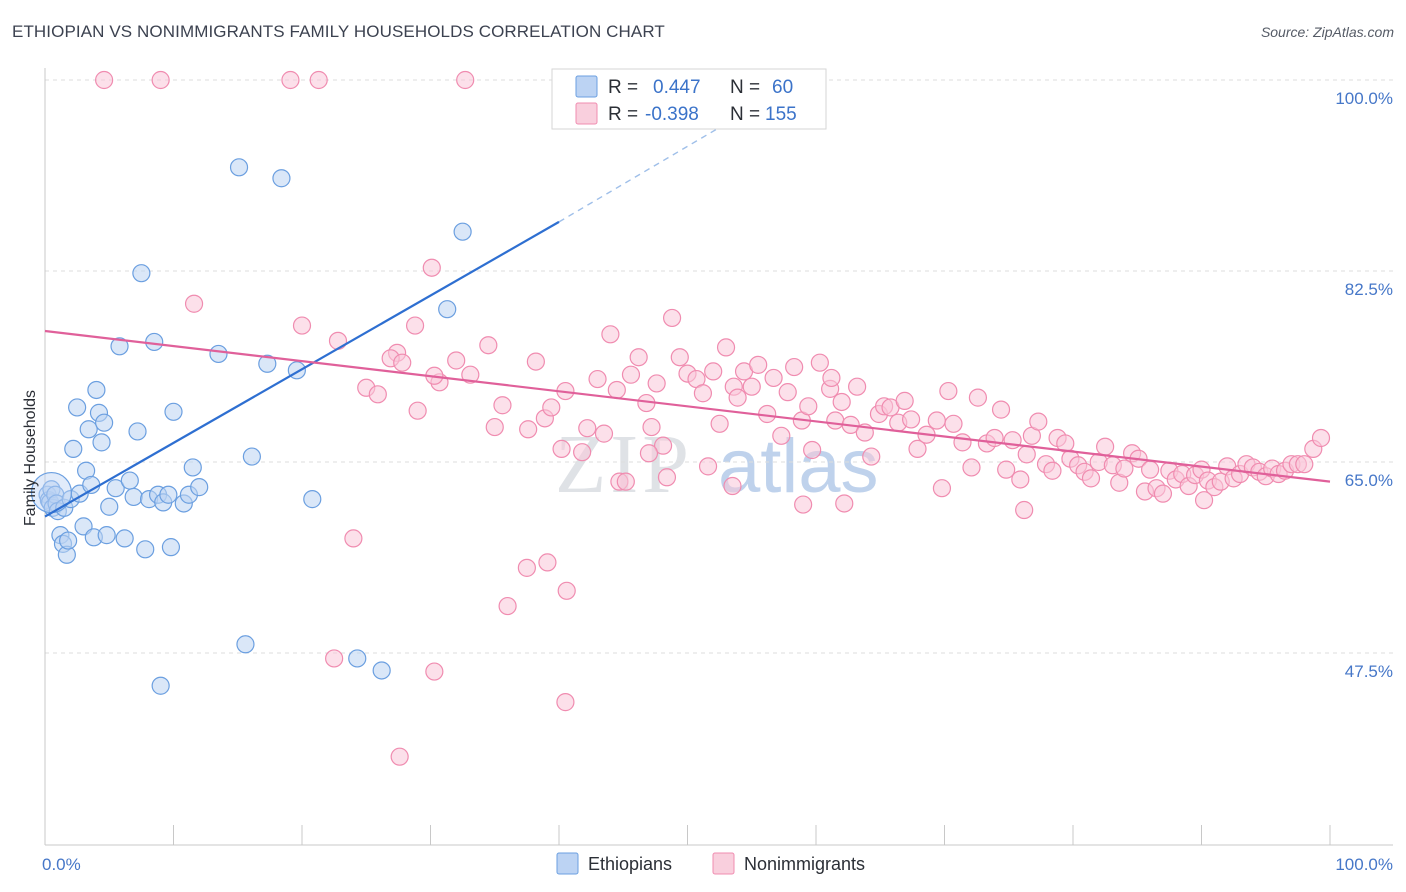 The image size is (1406, 892). Describe the element at coordinates (672, 114) in the screenshot. I see `legend-r-value-2: -0.398` at that location.